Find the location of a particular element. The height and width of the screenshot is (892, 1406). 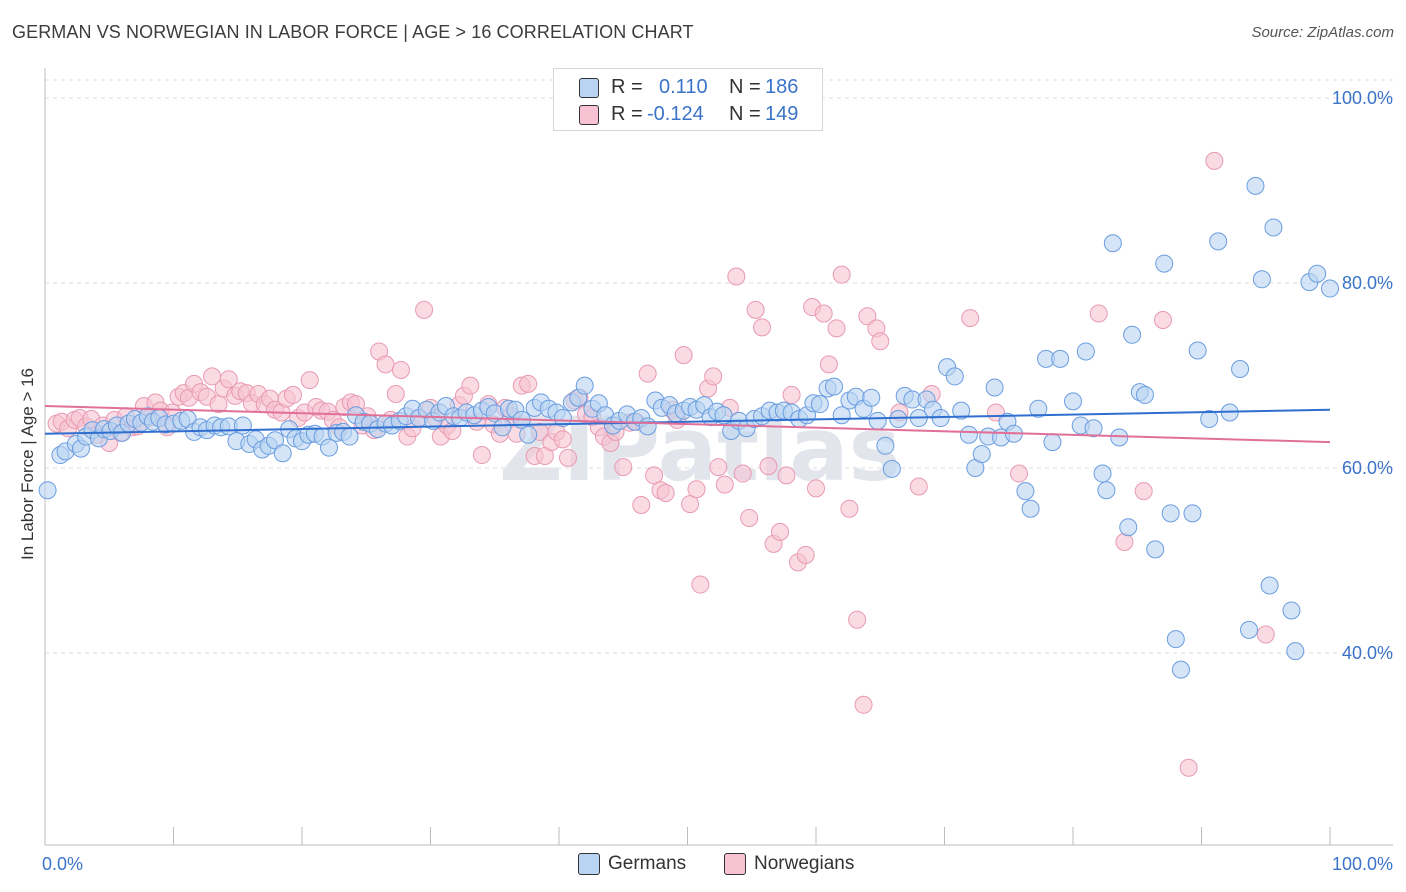

y-tick-label: 40.0% is located at coordinates (1367, 653).